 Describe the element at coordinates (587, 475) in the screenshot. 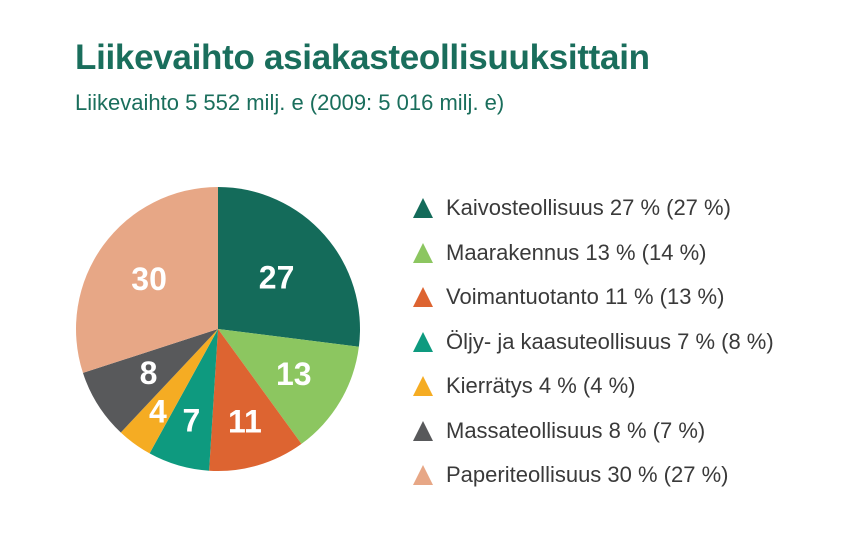

I see `legend-label: Paperiteollisuus 30 % (27 %)` at that location.